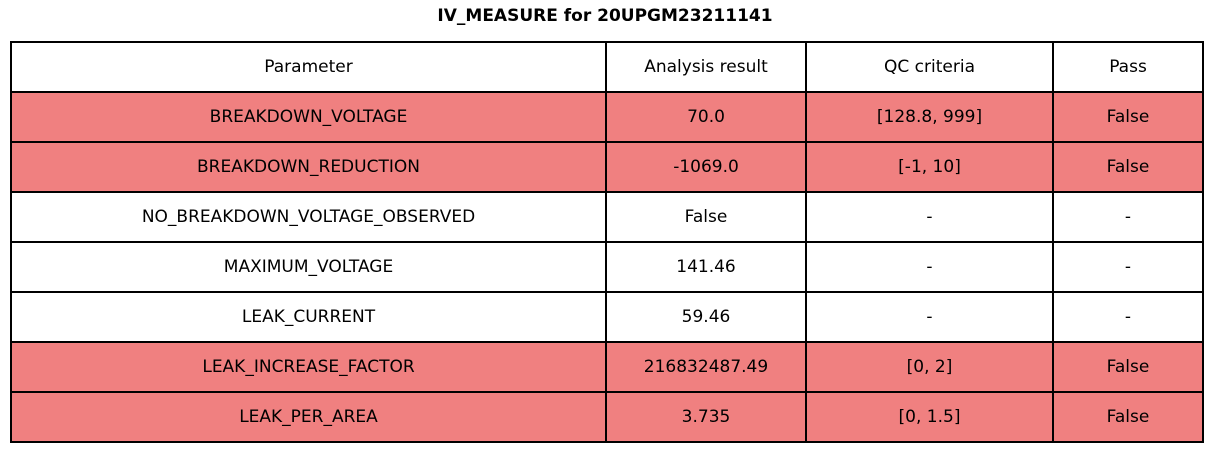  What do you see at coordinates (308, 267) in the screenshot?
I see `parameter-cell: MAXIMUM_VOLTAGE` at bounding box center [308, 267].